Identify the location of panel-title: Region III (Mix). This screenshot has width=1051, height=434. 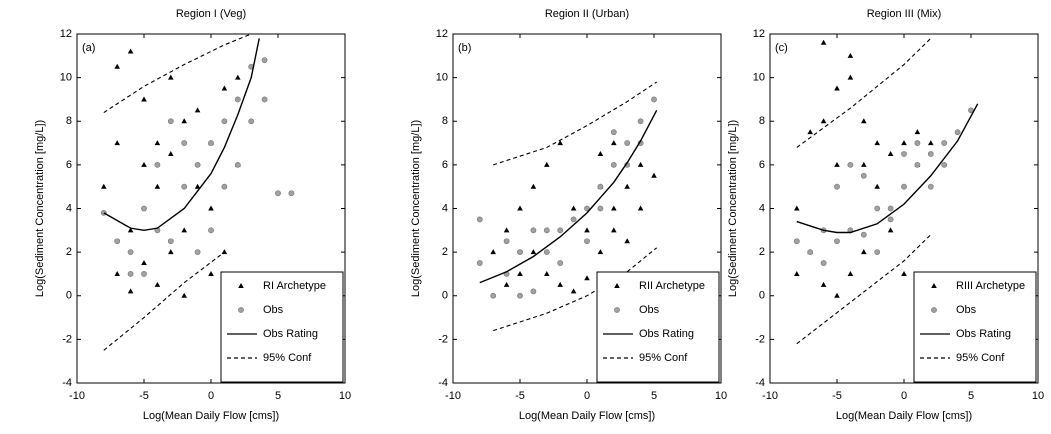
(904, 14).